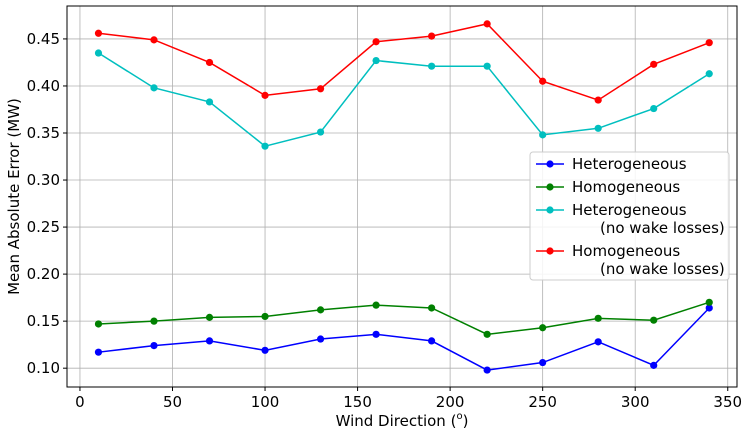 The width and height of the screenshot is (744, 434). I want to click on y-tick-label: 0.35, so click(43, 133).